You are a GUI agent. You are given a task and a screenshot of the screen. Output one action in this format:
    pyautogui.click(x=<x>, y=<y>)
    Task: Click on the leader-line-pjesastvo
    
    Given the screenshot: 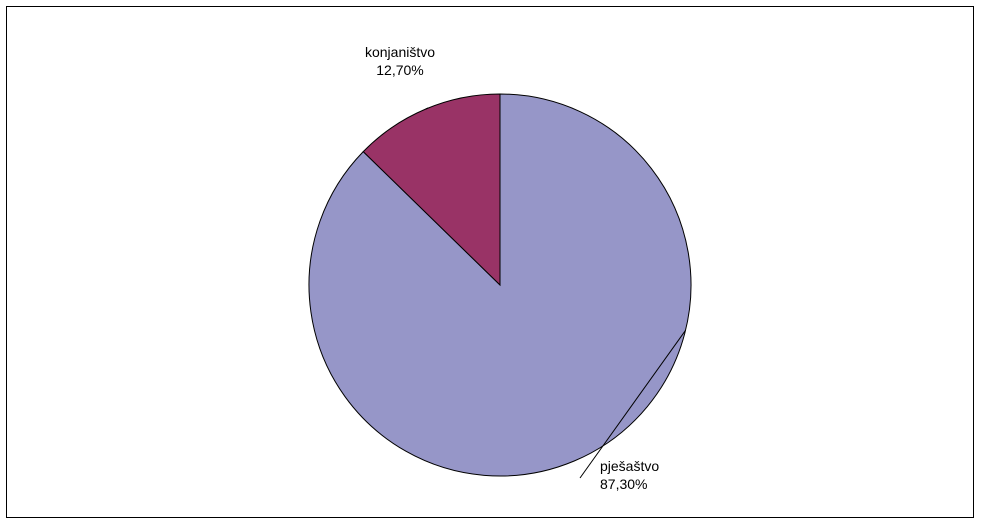 What is the action you would take?
    pyautogui.click(x=632, y=404)
    